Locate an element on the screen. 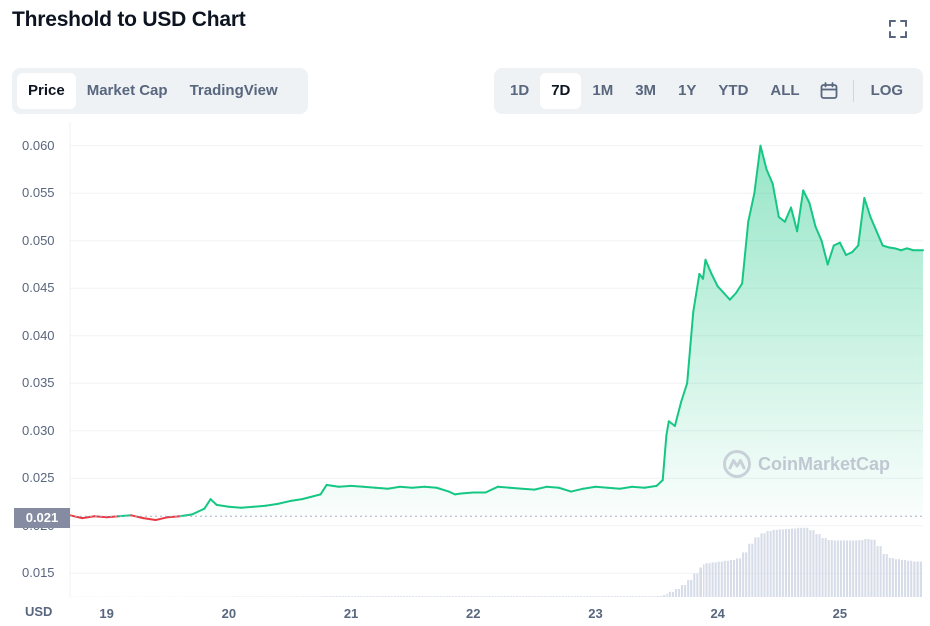  price-segment-down is located at coordinates (161, 519).